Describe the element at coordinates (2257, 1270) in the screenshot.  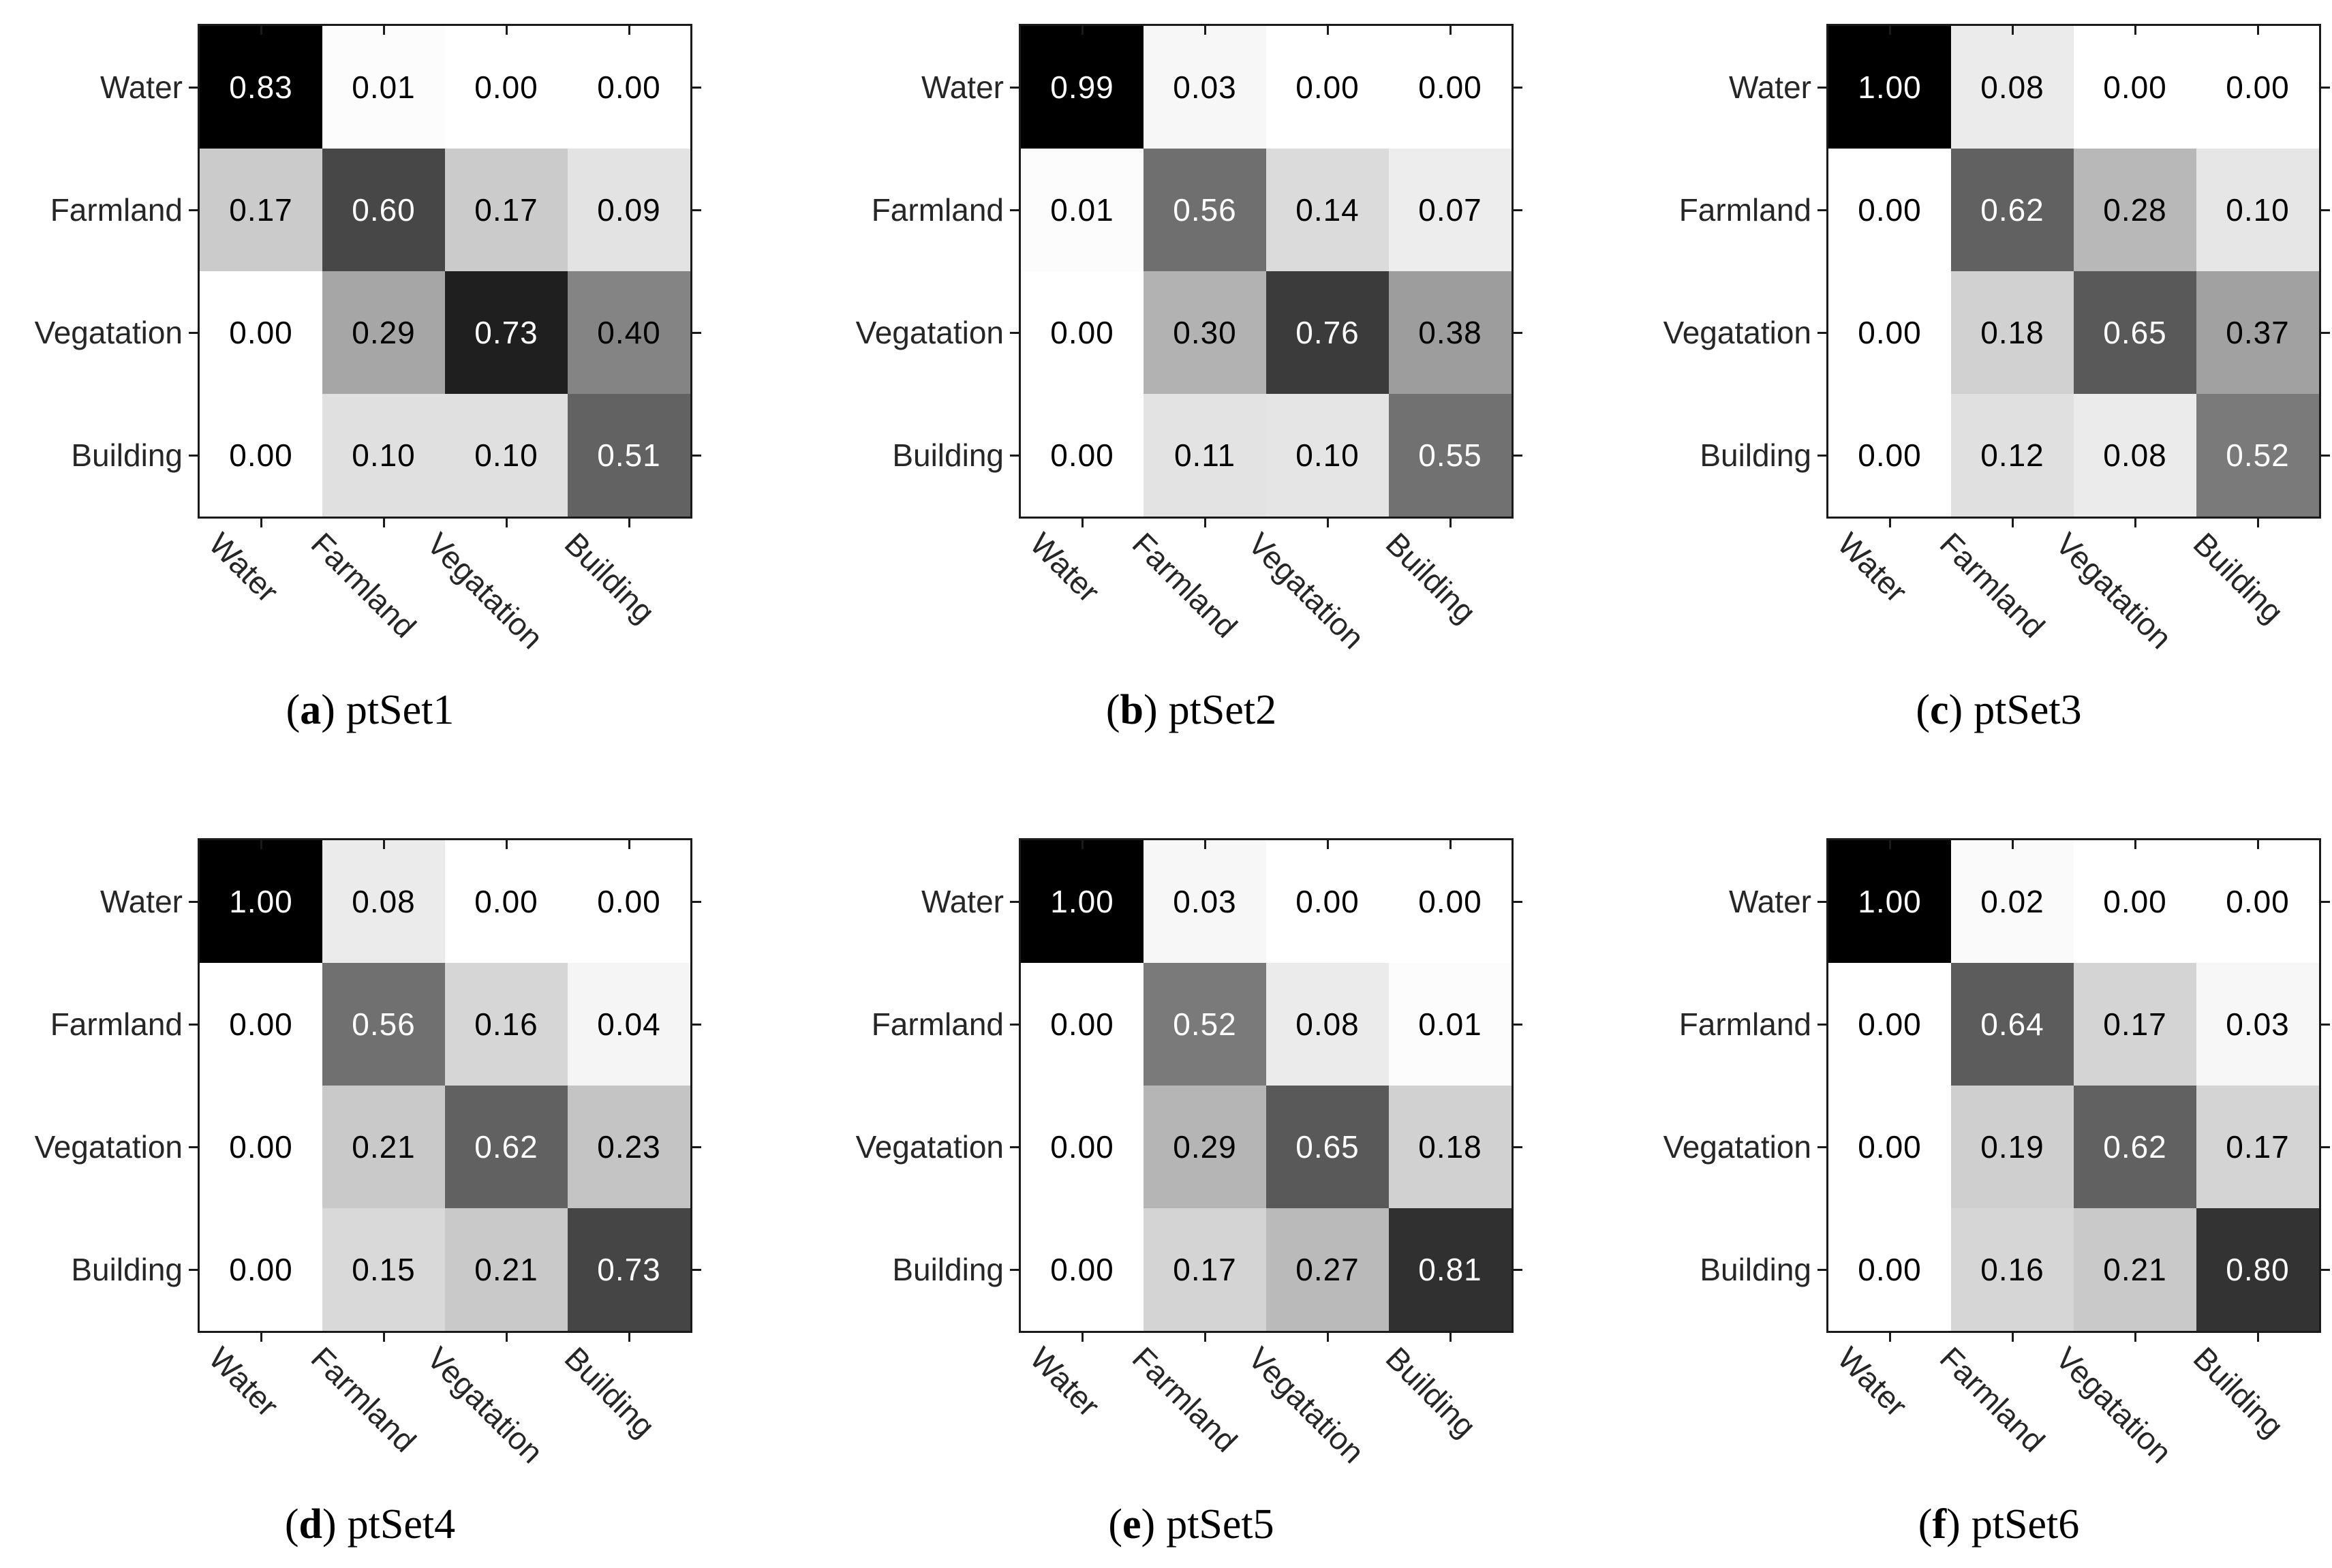
I see `matrix-cell: 0.80` at that location.